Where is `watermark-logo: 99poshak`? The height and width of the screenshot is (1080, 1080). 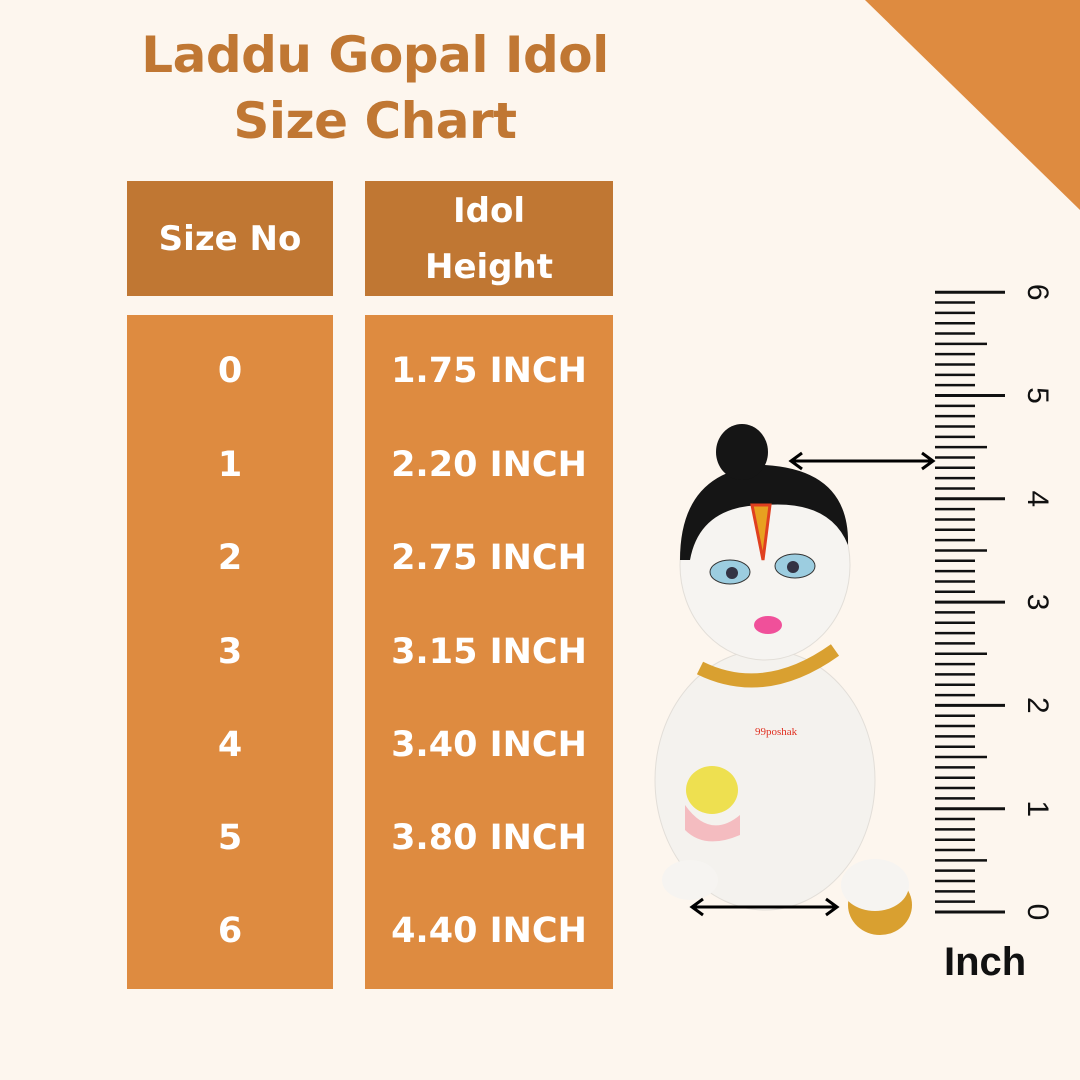
watermark-logo: 99poshak is located at coordinates (776, 732).